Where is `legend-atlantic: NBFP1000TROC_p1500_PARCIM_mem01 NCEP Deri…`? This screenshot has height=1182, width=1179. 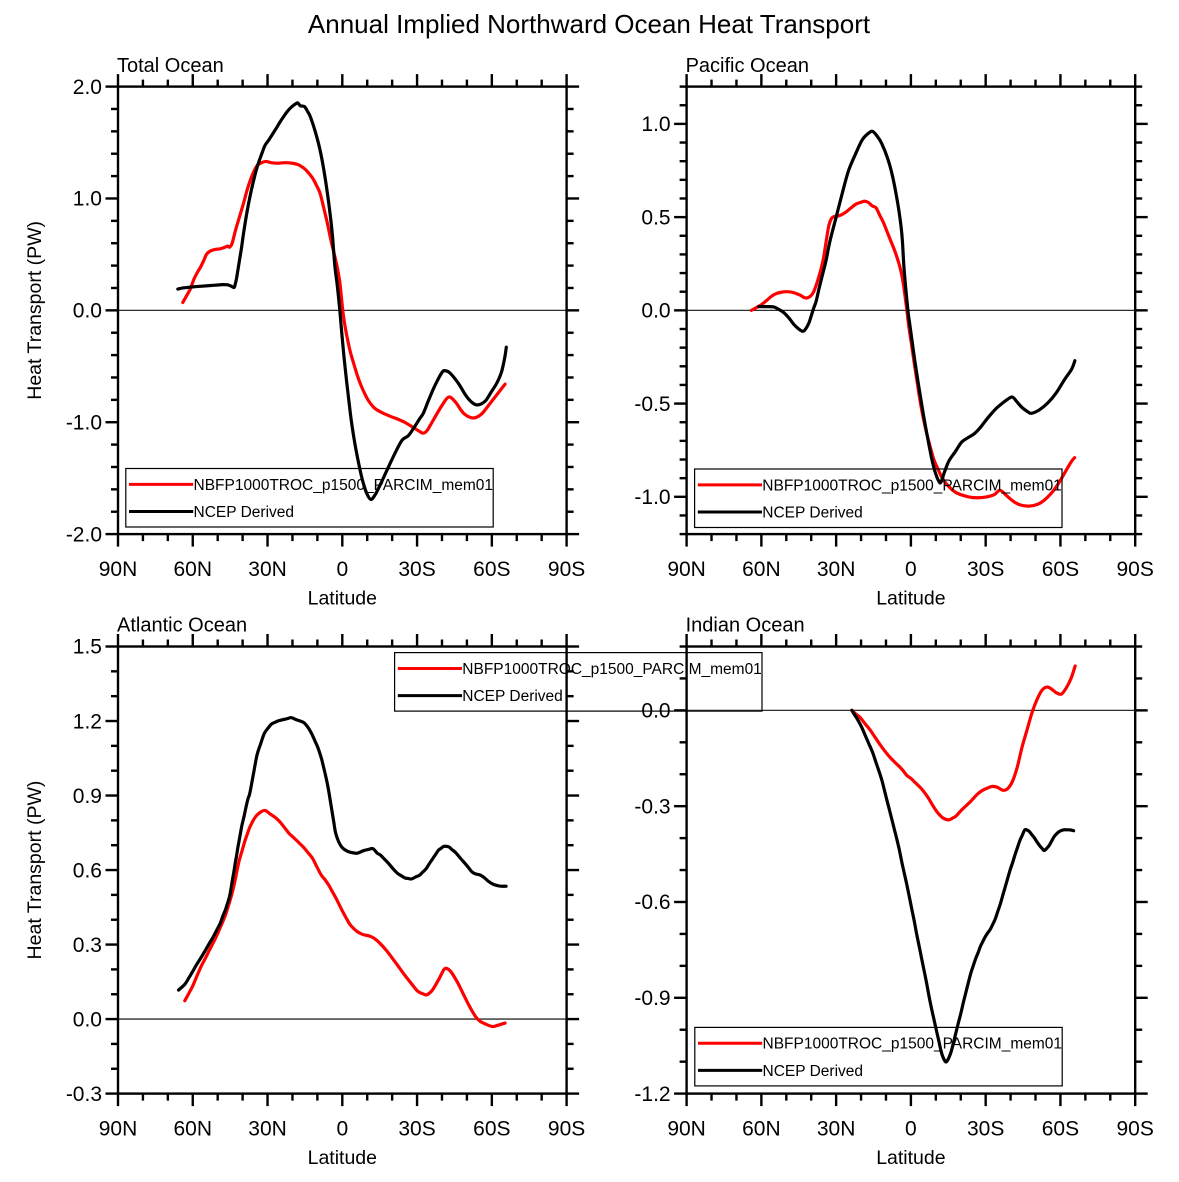 legend-atlantic: NBFP1000TROC_p1500_PARCIM_mem01 NCEP Deri… is located at coordinates (578, 681).